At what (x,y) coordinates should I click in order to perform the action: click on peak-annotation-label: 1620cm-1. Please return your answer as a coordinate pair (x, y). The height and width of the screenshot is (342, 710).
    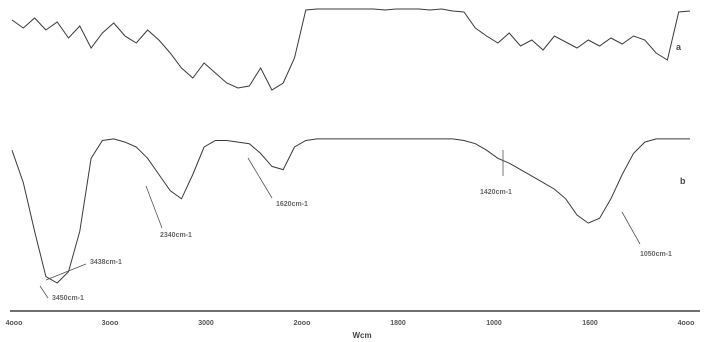
    Looking at the image, I should click on (292, 204).